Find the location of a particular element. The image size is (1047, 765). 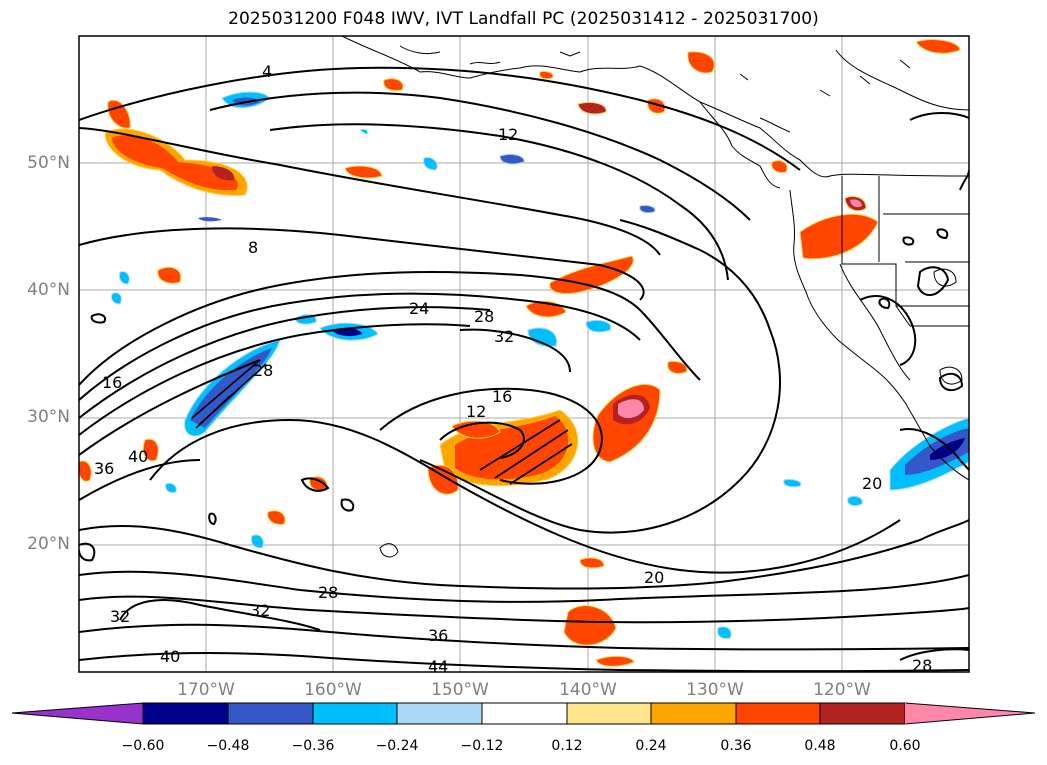

contour-label: 44 is located at coordinates (438, 666).